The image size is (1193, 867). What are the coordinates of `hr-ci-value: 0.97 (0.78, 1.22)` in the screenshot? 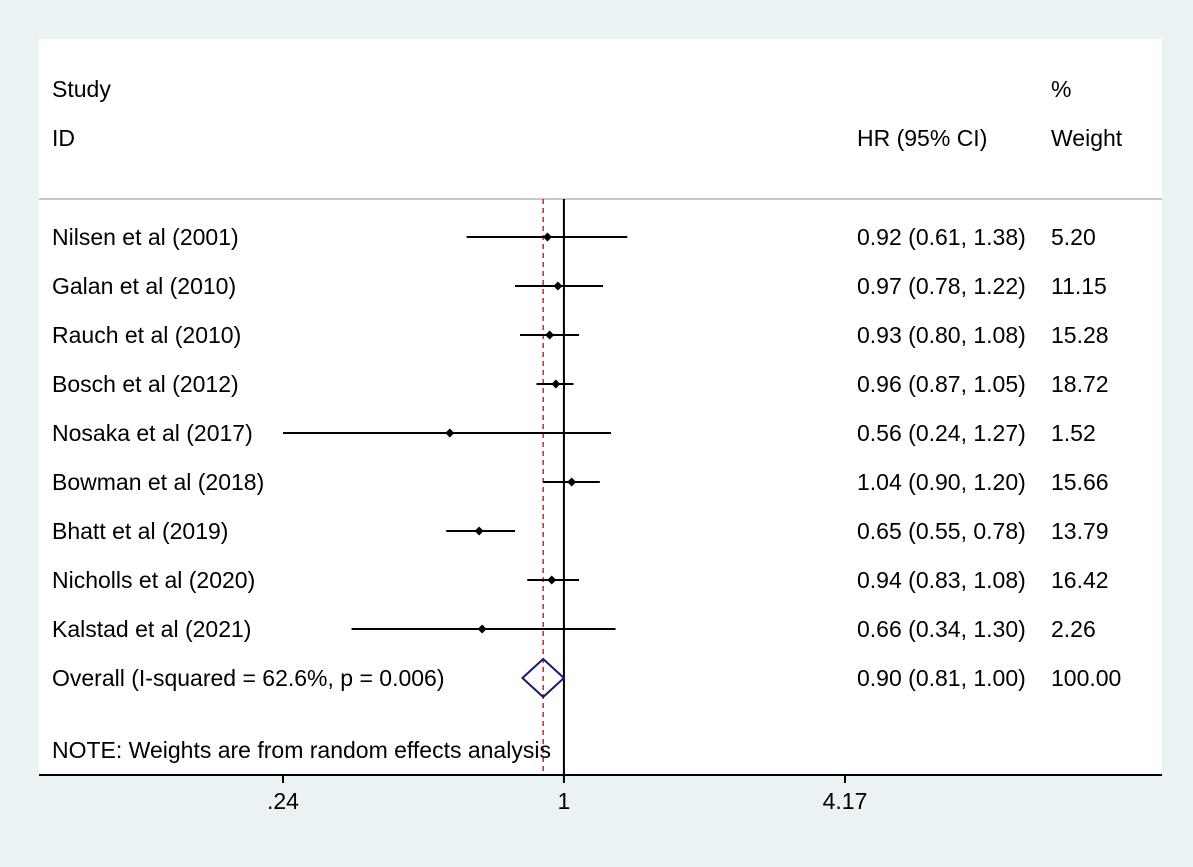 It's located at (941, 286).